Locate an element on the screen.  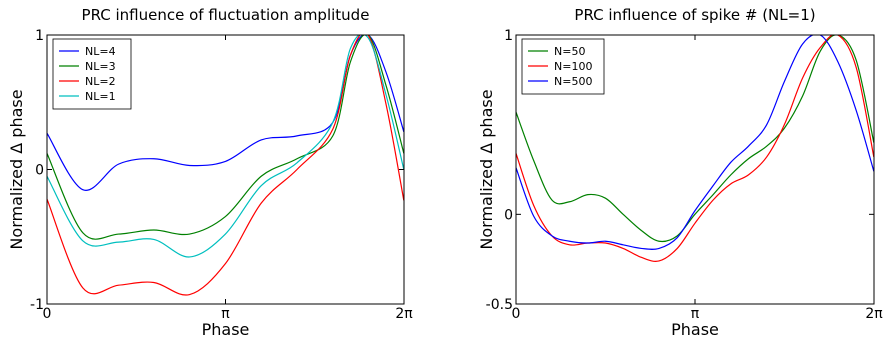
chart-title: PRC influence of spike # (NL=1) is located at coordinates (694, 15).